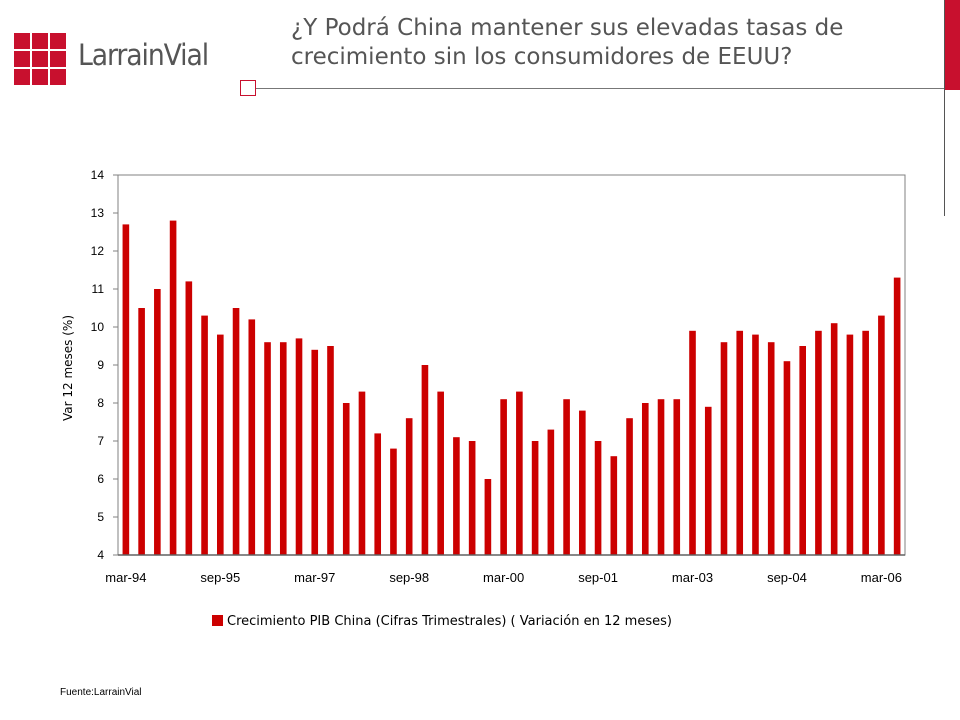 The image size is (960, 720). Describe the element at coordinates (787, 577) in the screenshot. I see `x-tick-label: sep-04` at that location.